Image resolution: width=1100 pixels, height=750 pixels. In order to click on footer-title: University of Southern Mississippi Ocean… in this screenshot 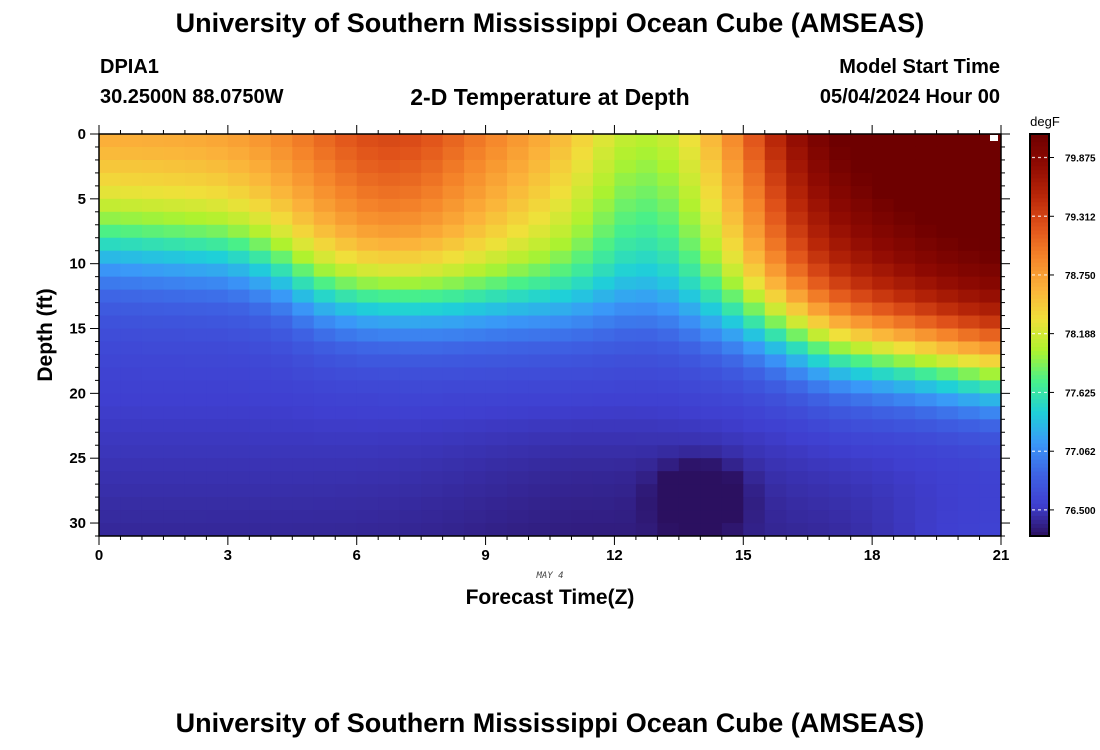, I will do `click(550, 723)`.